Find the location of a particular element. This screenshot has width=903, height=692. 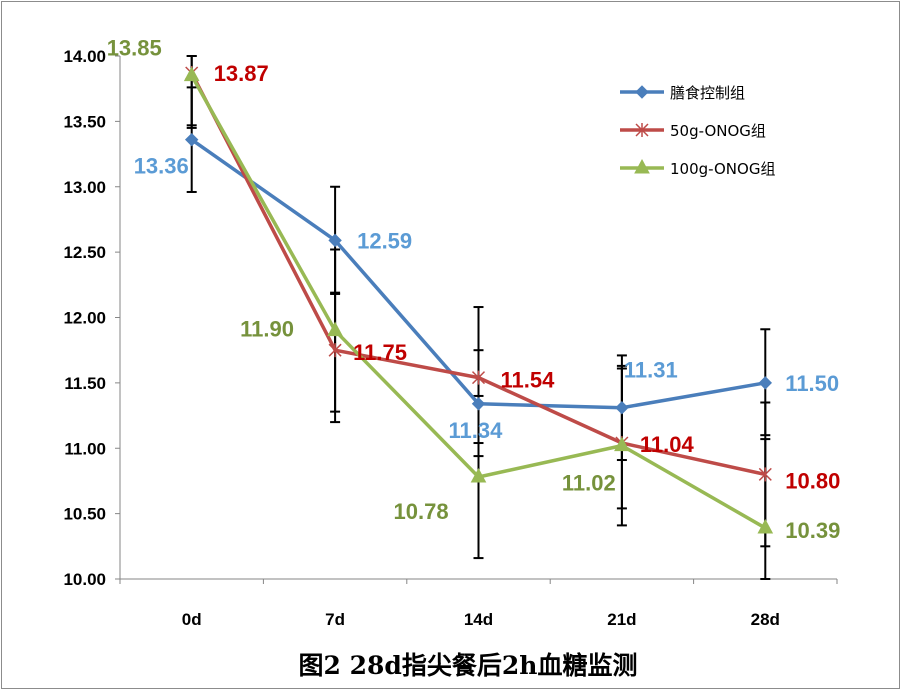

data-label: 11.54 is located at coordinates (528, 380).